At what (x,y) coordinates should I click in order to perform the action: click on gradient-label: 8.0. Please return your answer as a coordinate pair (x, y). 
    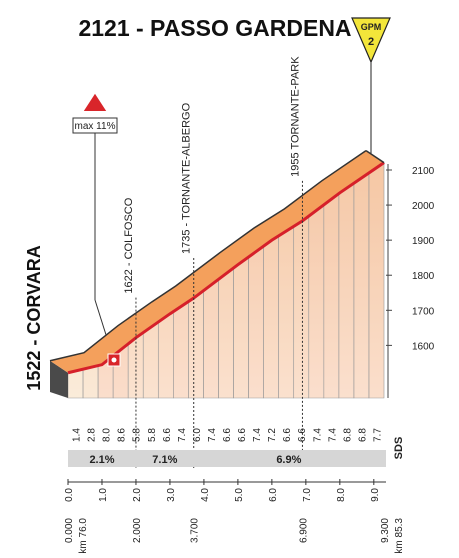
    Looking at the image, I should click on (107, 435).